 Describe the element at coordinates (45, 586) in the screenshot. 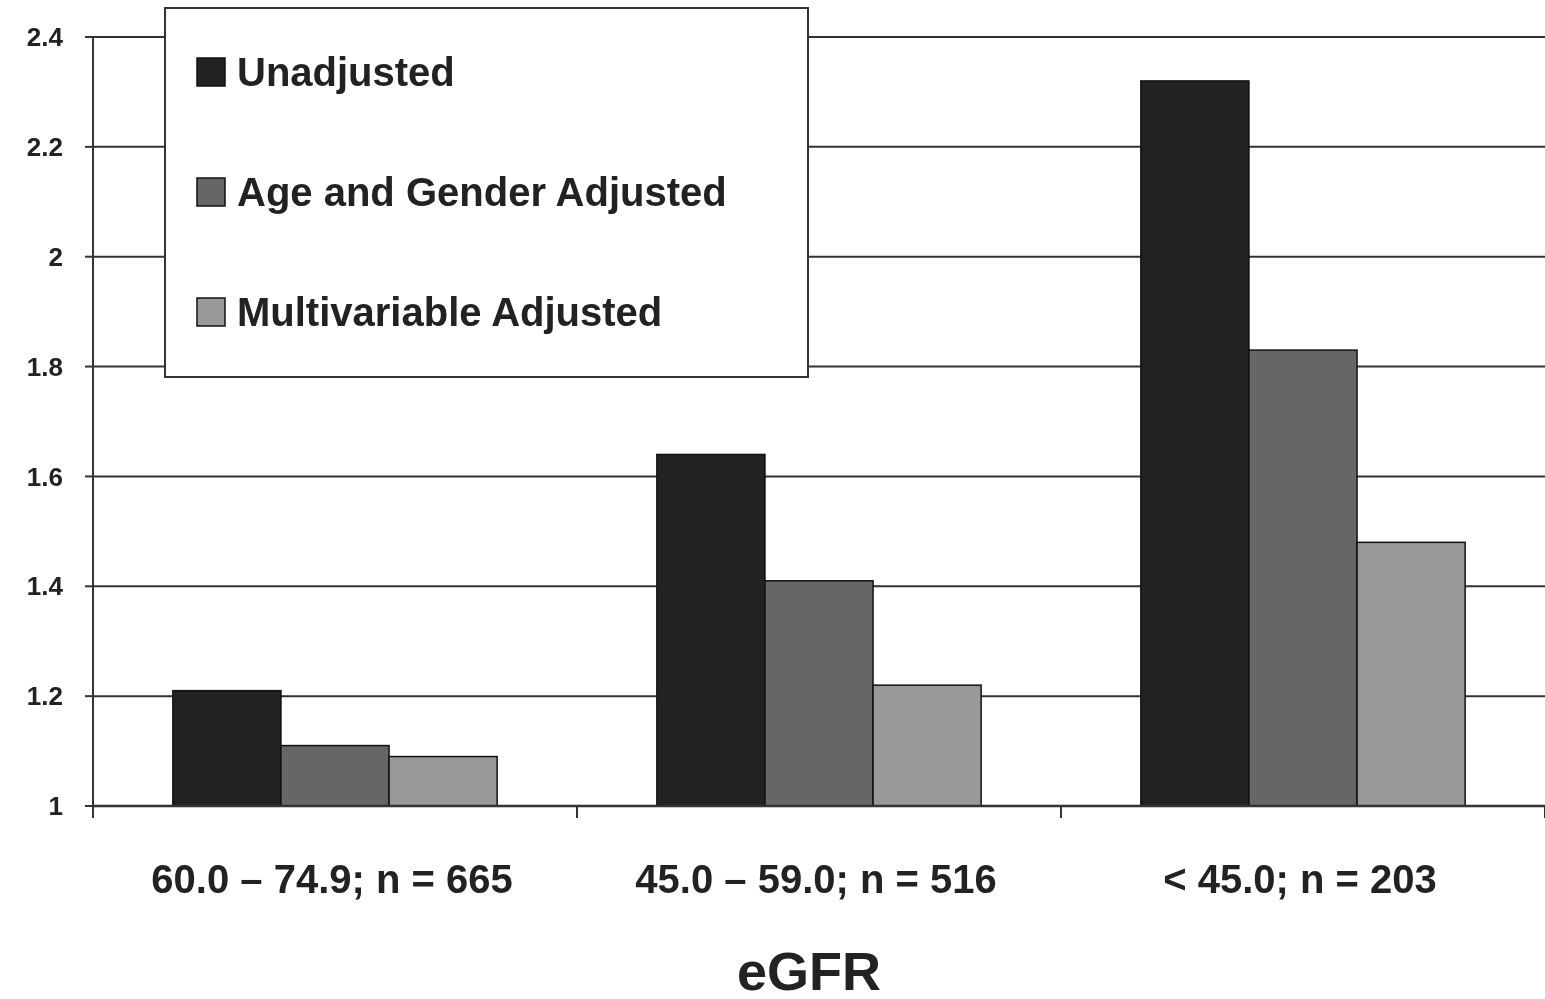

I see `y-tick-label: 1.4` at that location.